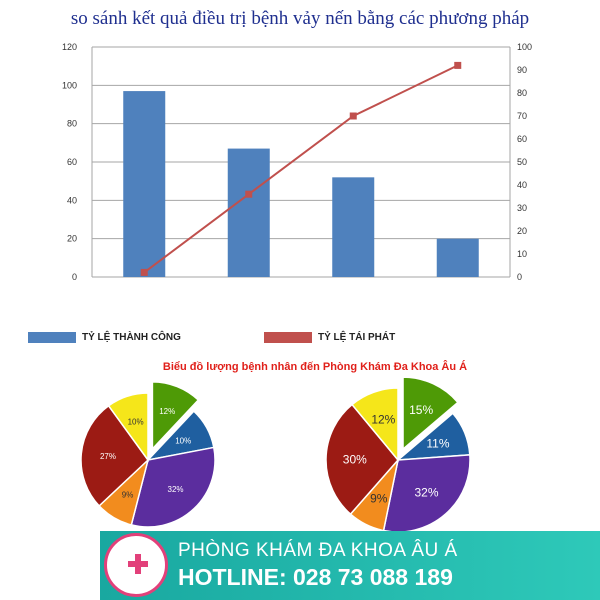 Image resolution: width=600 pixels, height=600 pixels. What do you see at coordinates (288, 337) in the screenshot?
I see `legend-swatch-relapse` at bounding box center [288, 337].